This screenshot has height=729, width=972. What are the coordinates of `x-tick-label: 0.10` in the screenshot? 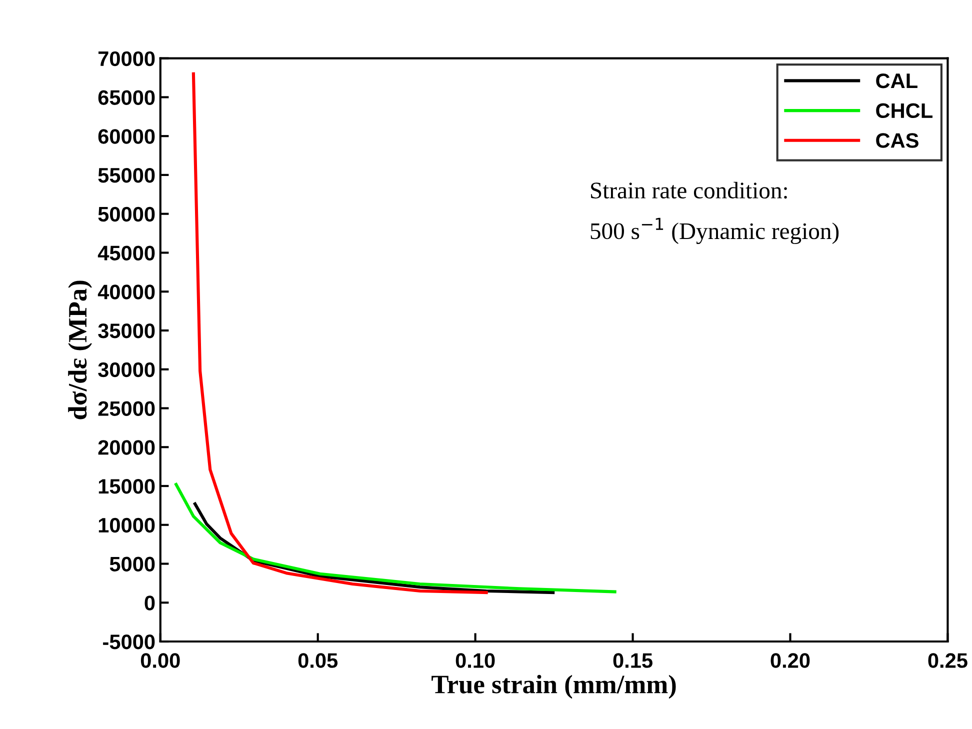 It's located at (475, 660).